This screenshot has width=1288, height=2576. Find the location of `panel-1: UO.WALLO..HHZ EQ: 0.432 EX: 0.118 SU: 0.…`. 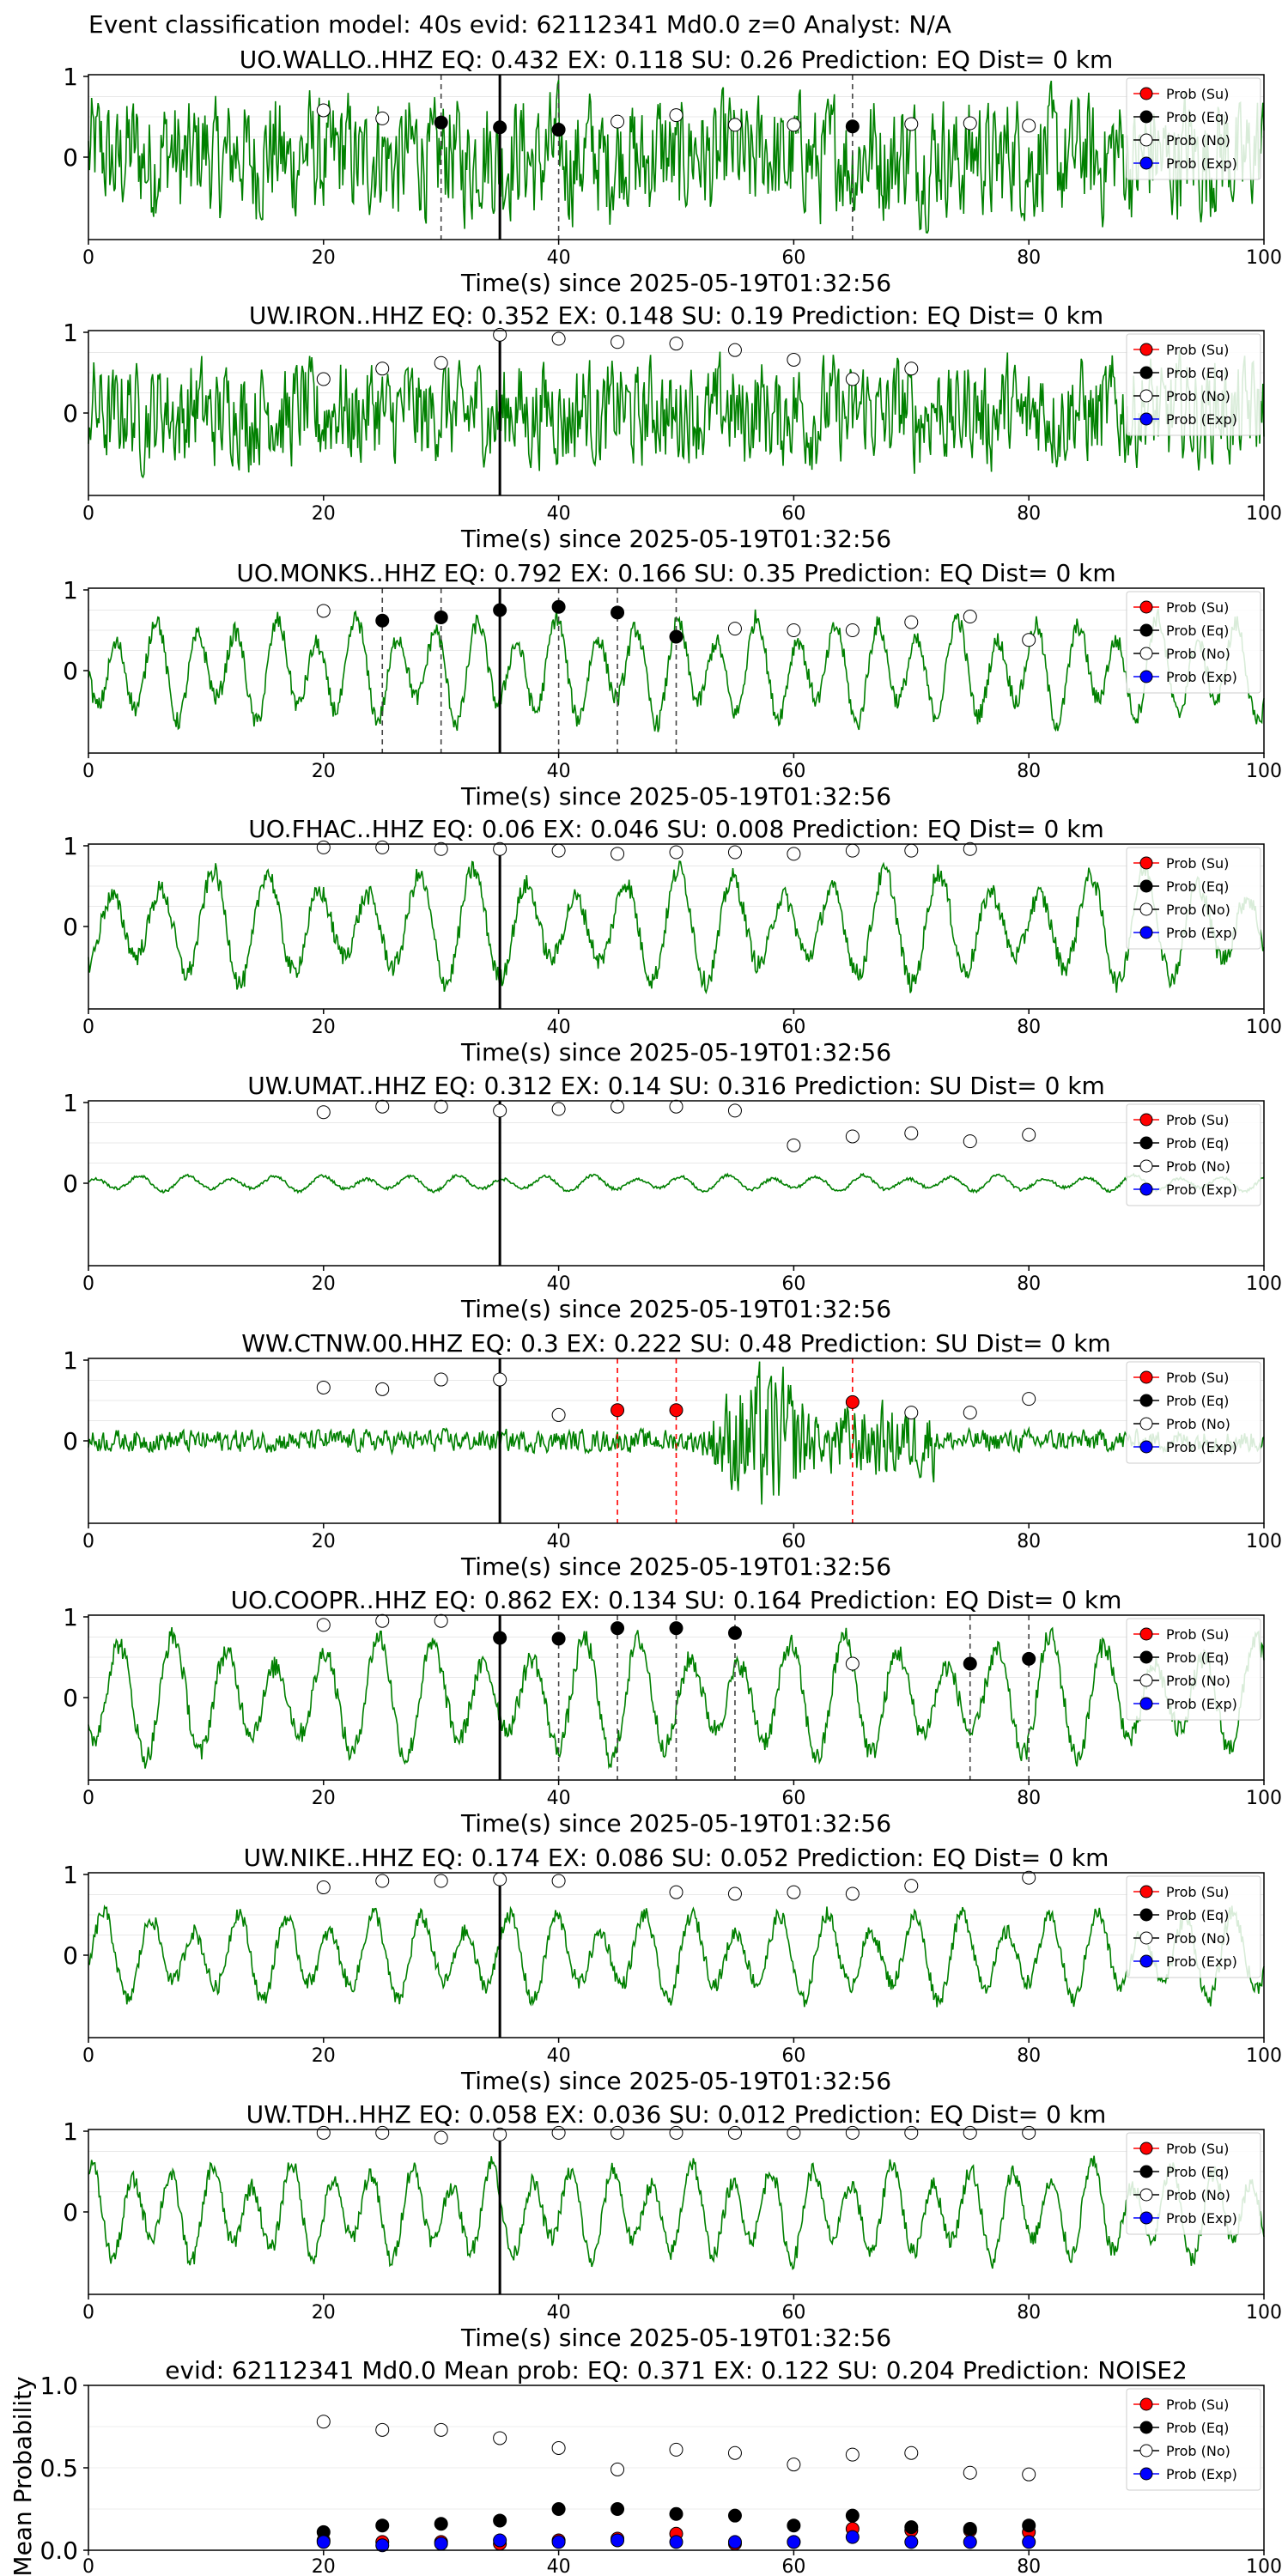

panel-1: UO.WALLO..HHZ EQ: 0.432 EX: 0.118 SU: 0.… is located at coordinates (673, 171).